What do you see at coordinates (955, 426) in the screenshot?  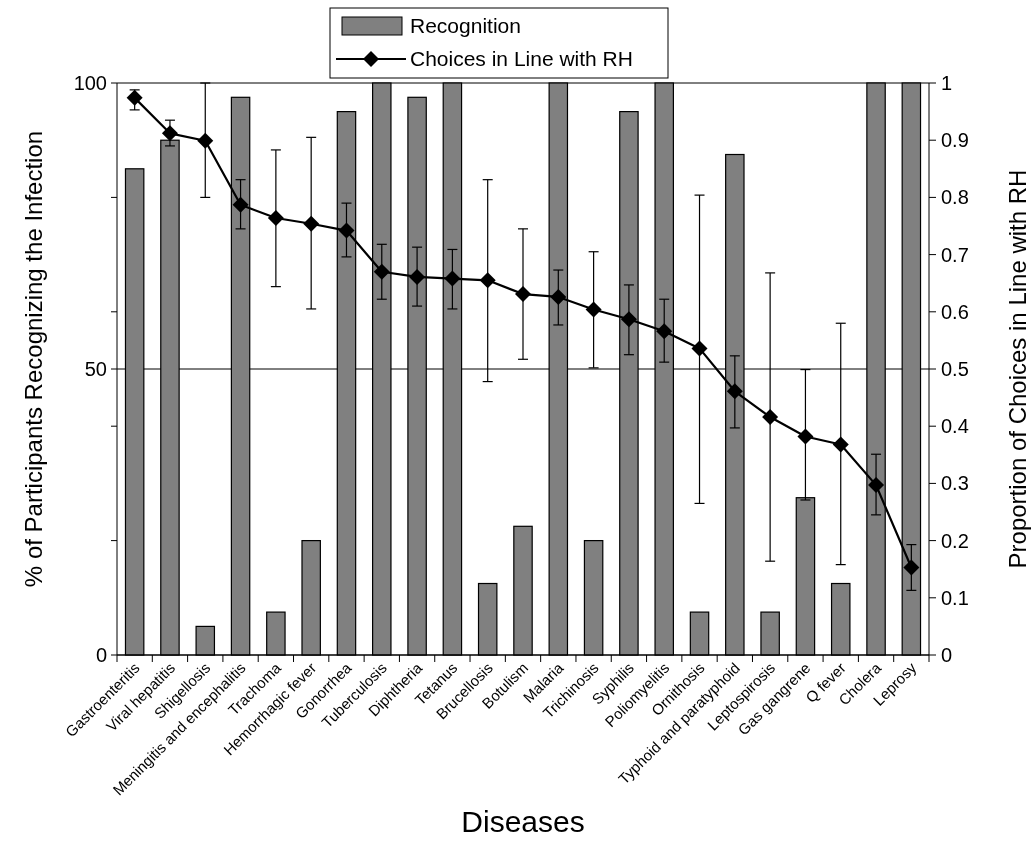 I see `y2-tick-label: 0.4` at bounding box center [955, 426].